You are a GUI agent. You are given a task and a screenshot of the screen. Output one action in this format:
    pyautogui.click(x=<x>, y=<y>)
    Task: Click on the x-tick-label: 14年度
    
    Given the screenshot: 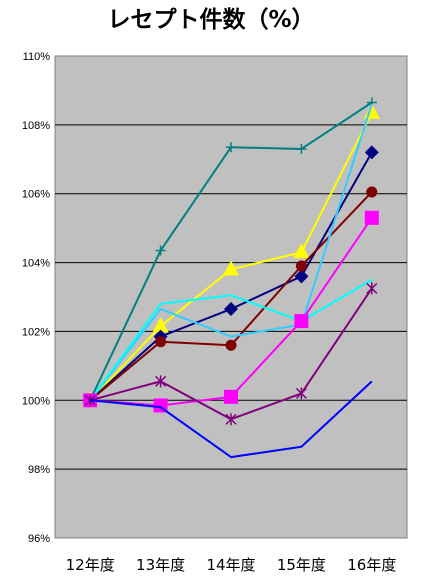 What is the action you would take?
    pyautogui.click(x=230, y=565)
    